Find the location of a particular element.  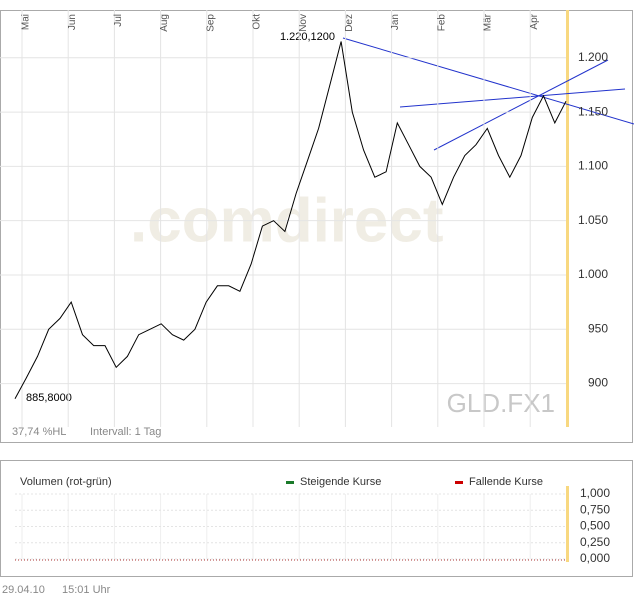

x-tick-label: Jan is located at coordinates (395, 22).